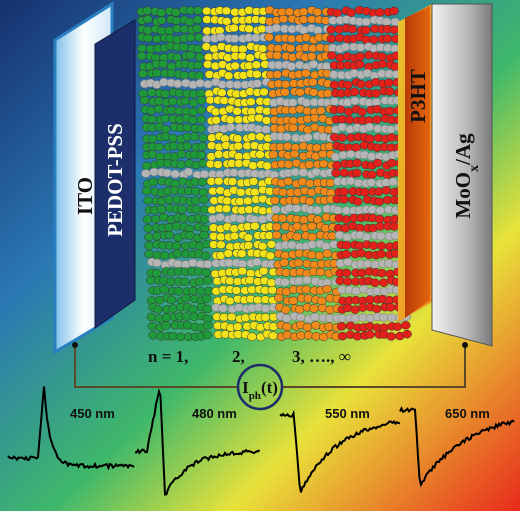  Describe the element at coordinates (214, 413) in the screenshot. I see `wavelength-label: 480 nm` at that location.